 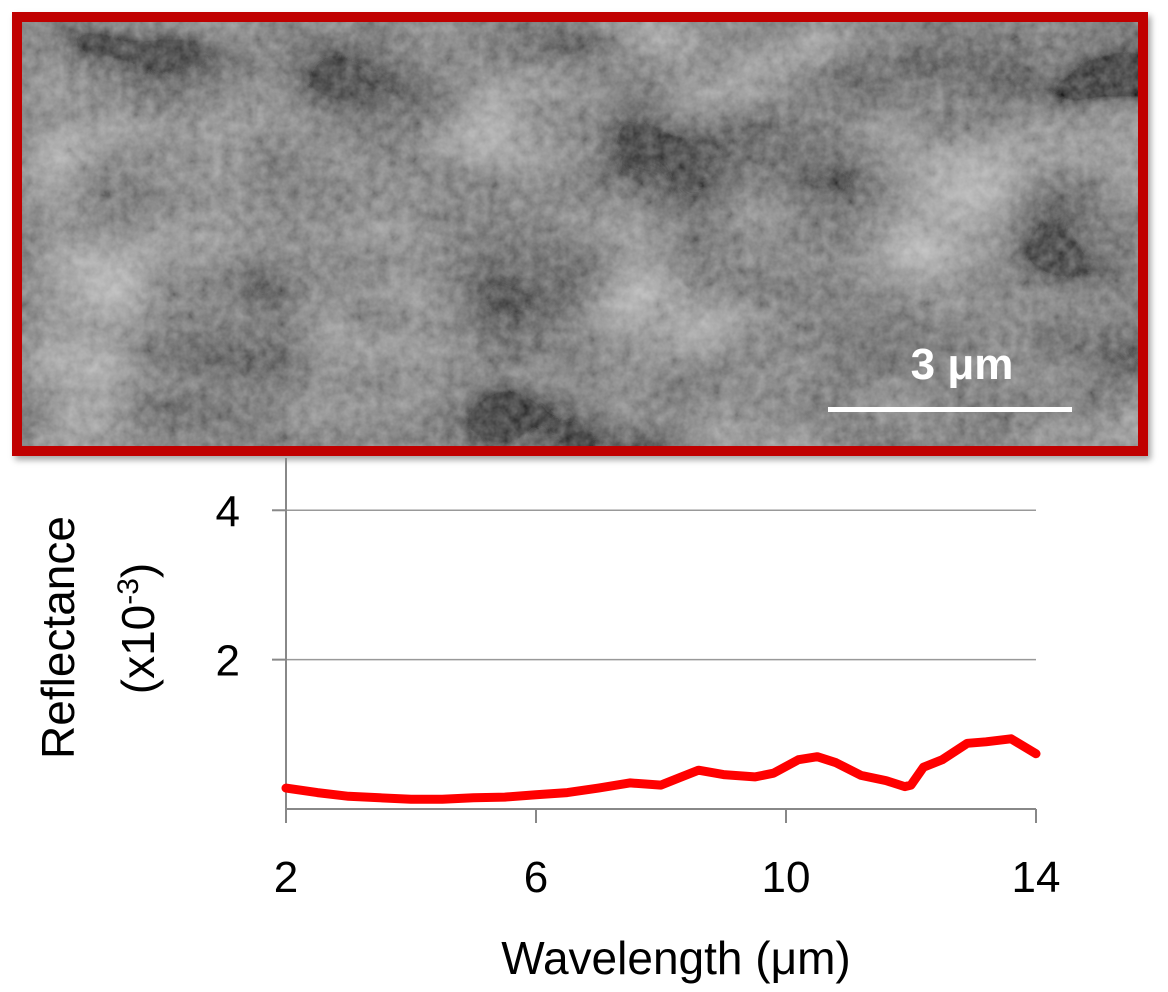 What do you see at coordinates (138, 570) in the screenshot?
I see `y-axis-unit-close: )` at bounding box center [138, 570].